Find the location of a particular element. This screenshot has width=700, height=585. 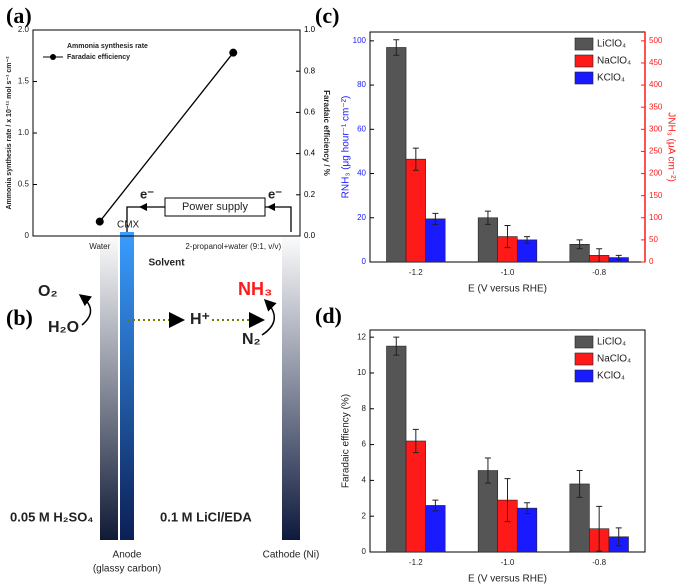

membrane-label: CMX is located at coordinates (128, 225).